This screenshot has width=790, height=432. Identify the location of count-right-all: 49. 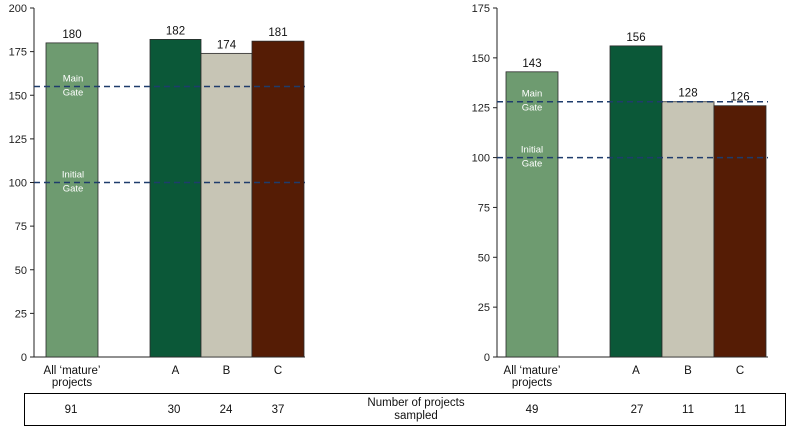
(532, 410).